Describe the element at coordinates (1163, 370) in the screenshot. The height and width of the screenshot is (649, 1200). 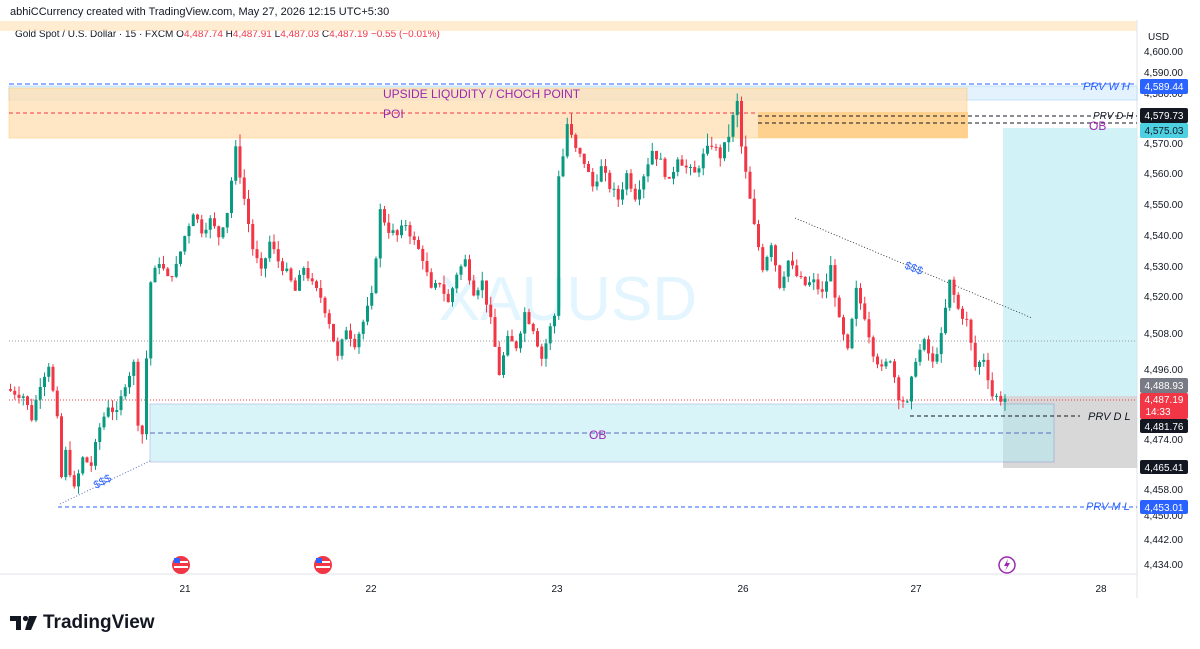
I see `price-tick-label: 4,496.00` at that location.